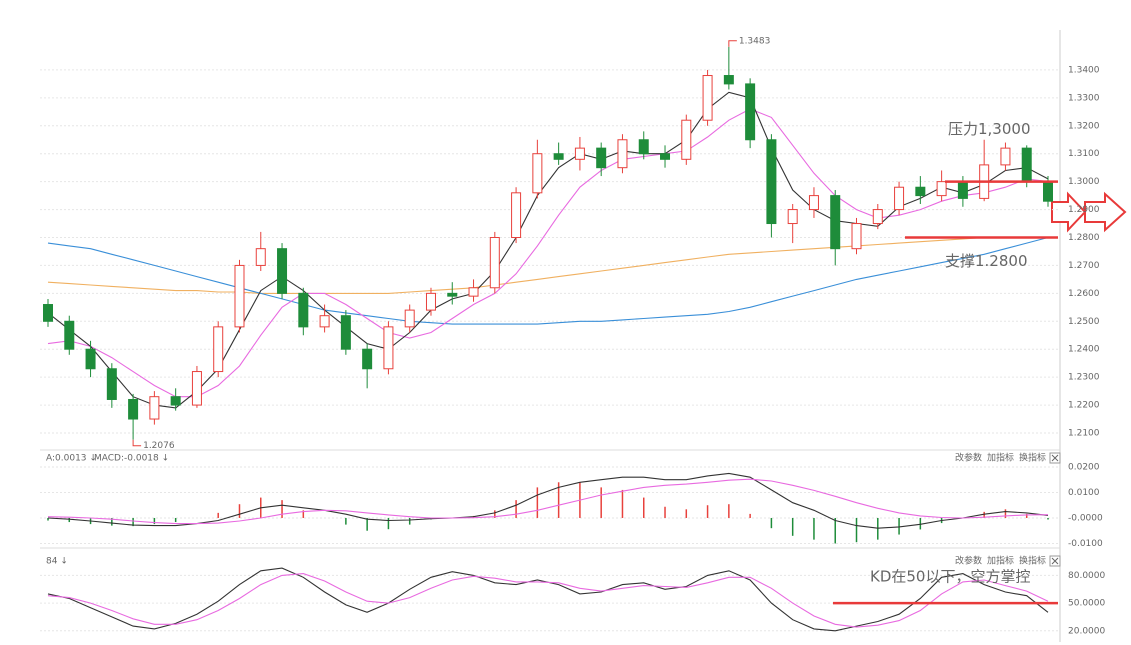 The height and width of the screenshot is (645, 1131). Describe the element at coordinates (131, 459) in the screenshot. I see `indicator-header: MACD:-0.0018 ↓` at that location.